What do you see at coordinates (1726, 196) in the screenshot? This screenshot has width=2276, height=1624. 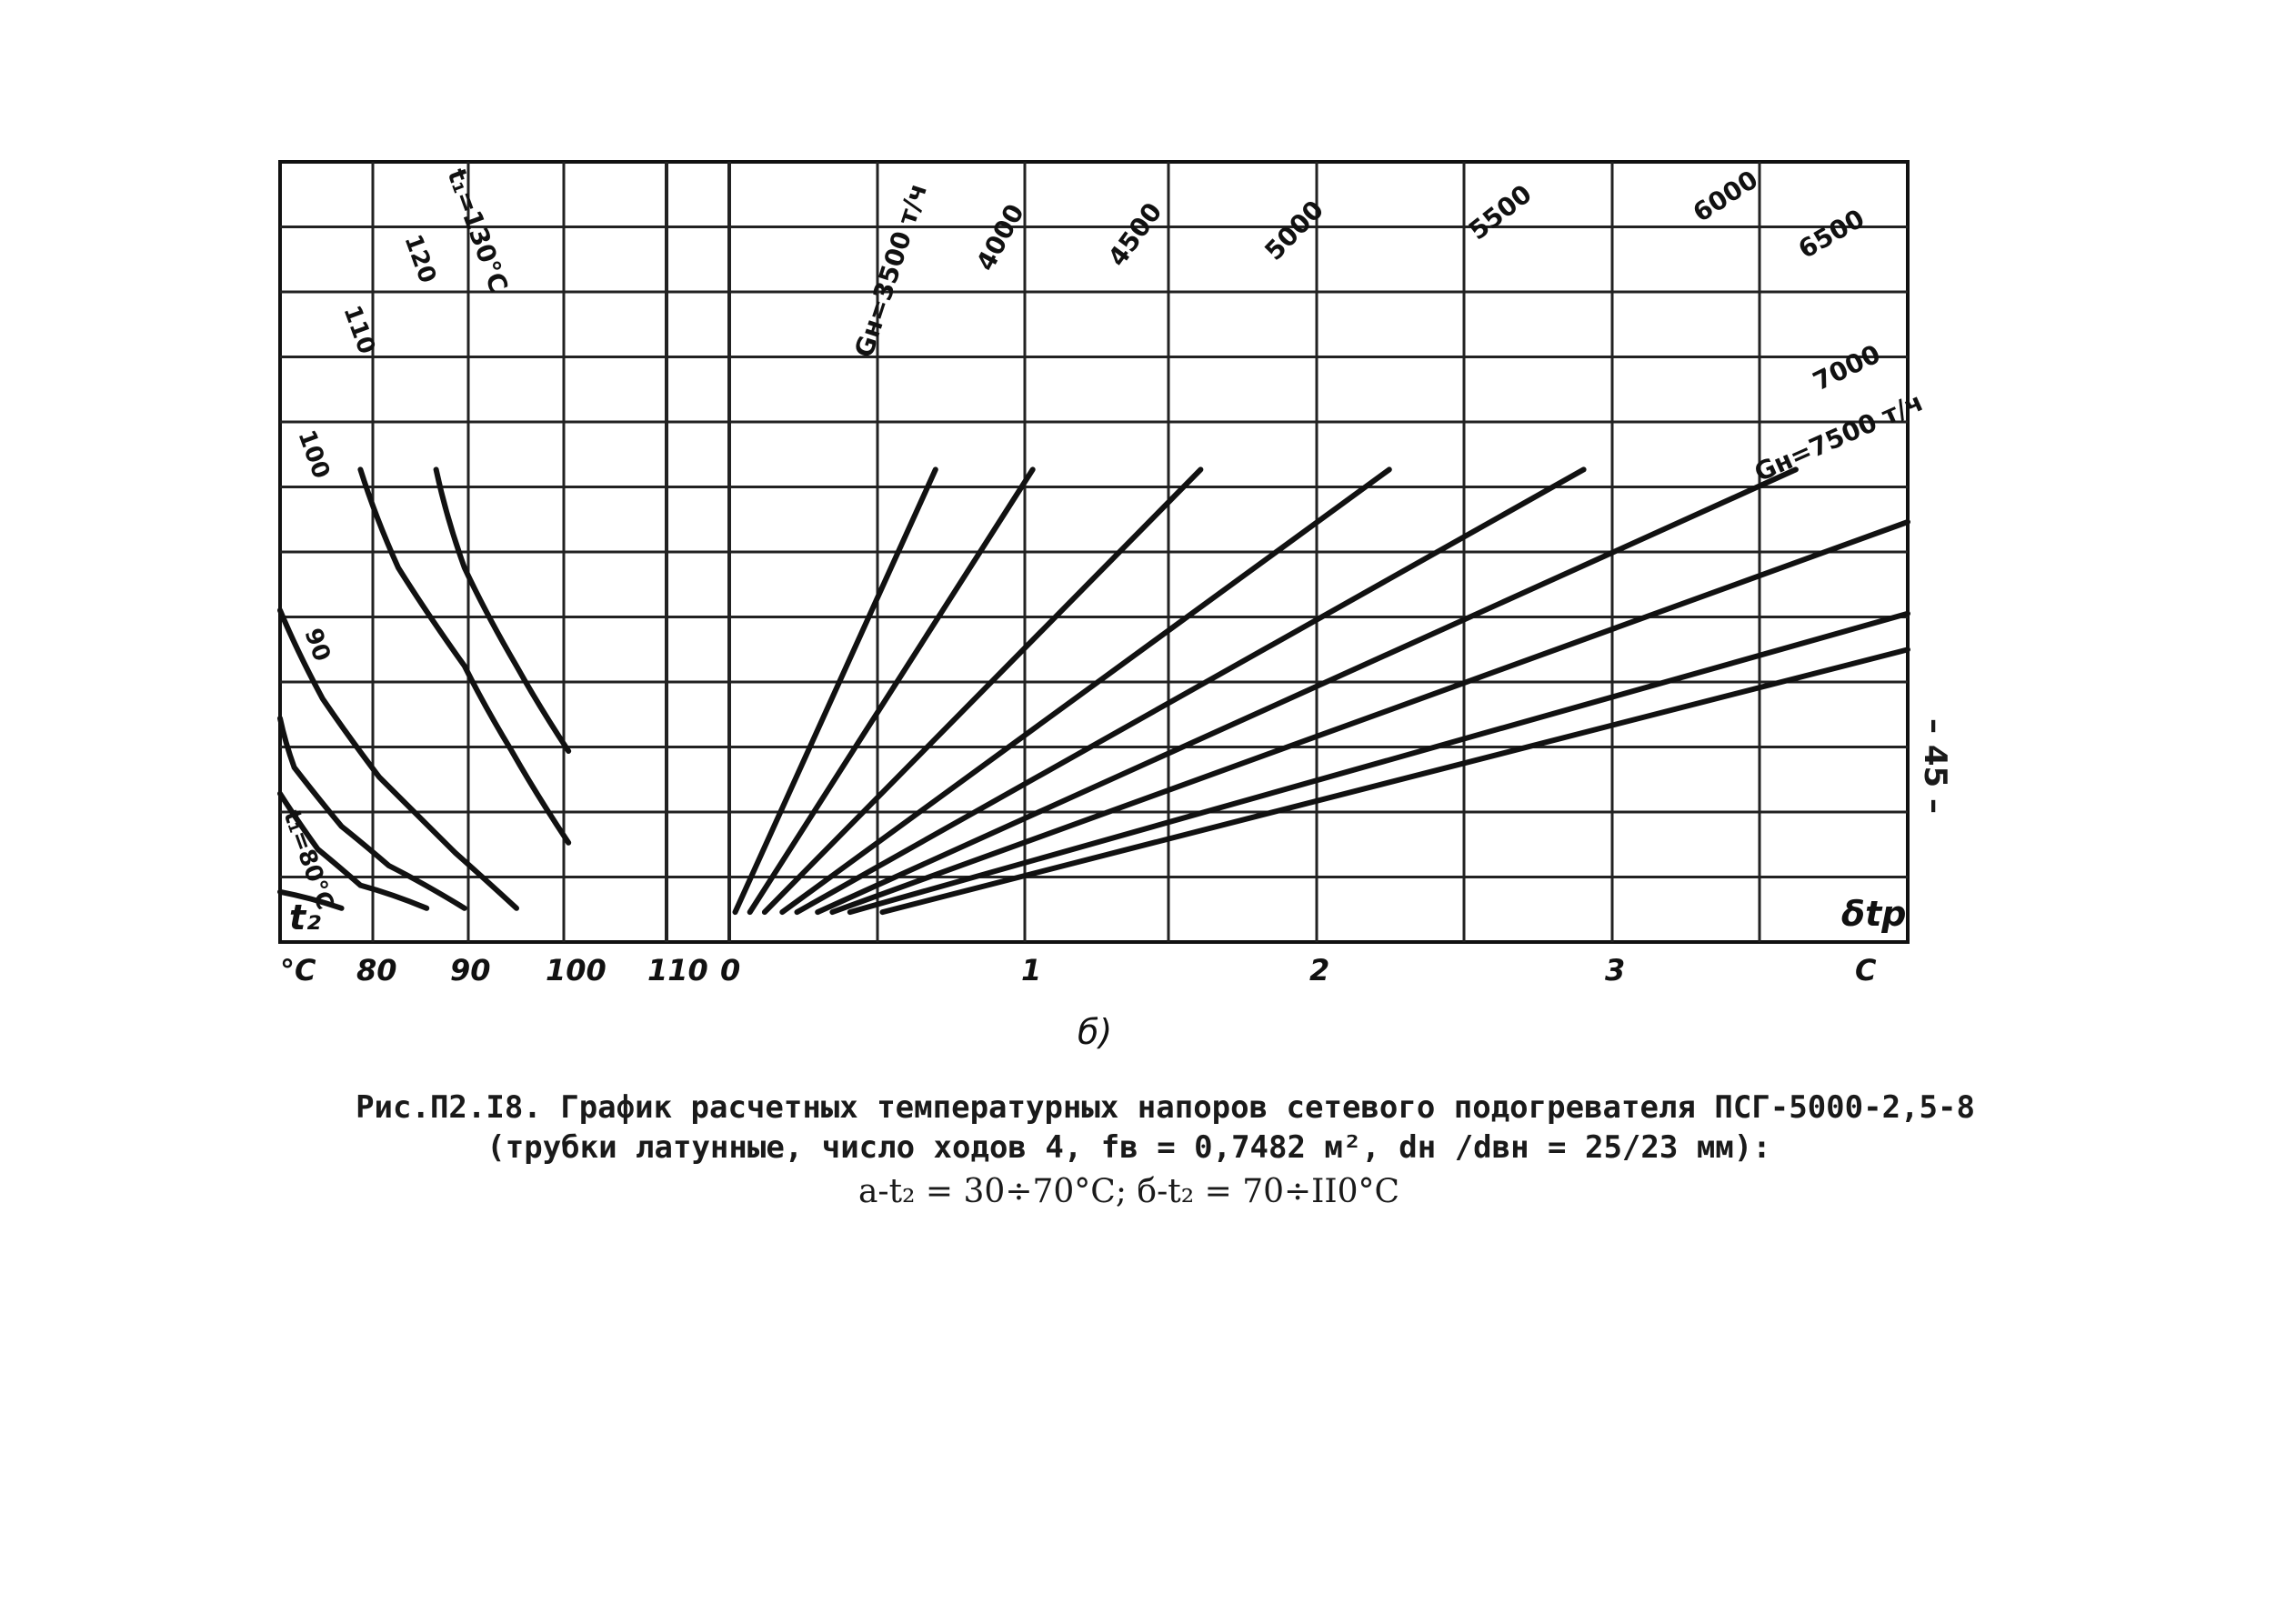 I see `series-label: 6000` at bounding box center [1726, 196].